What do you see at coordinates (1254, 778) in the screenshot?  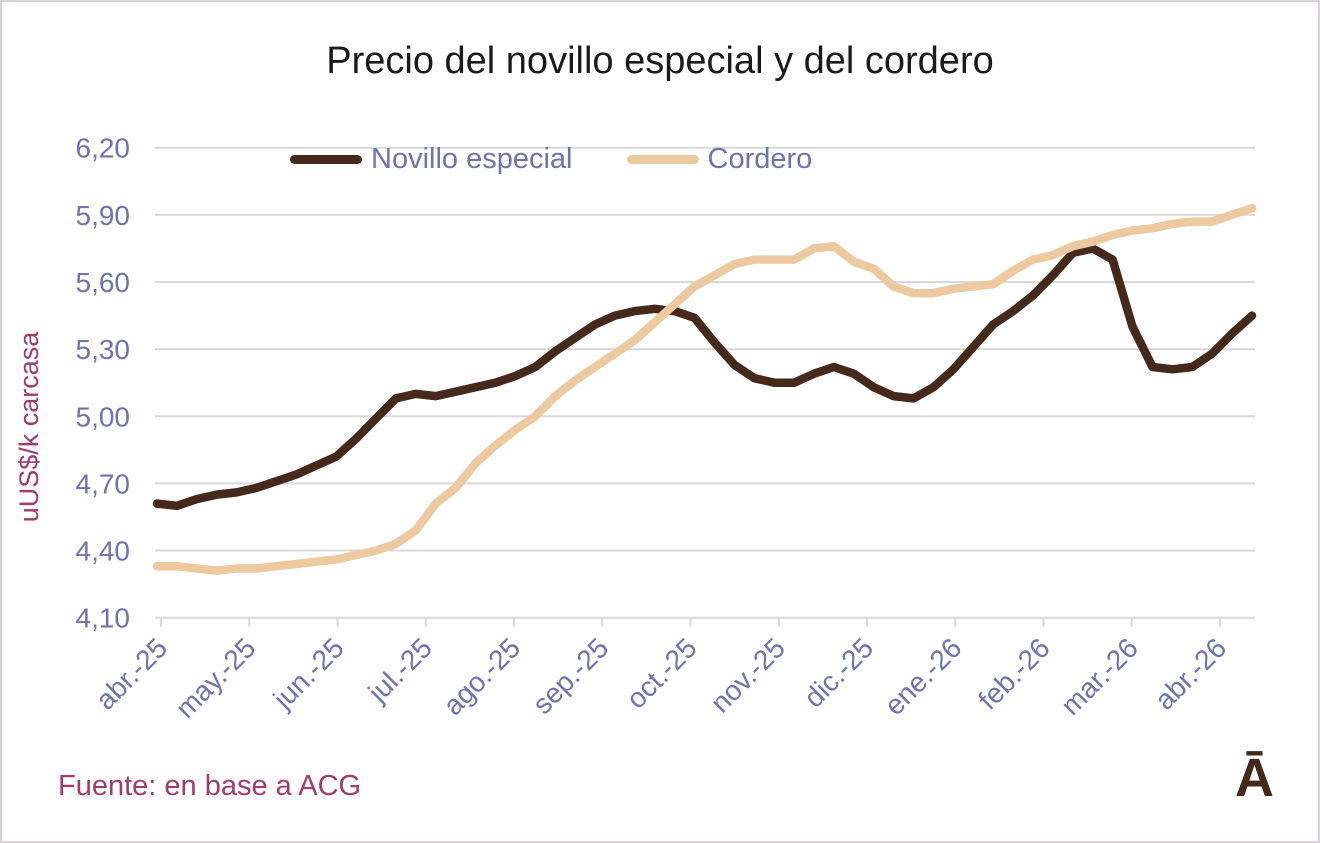 I see `brand-logo: Ā` at bounding box center [1254, 778].